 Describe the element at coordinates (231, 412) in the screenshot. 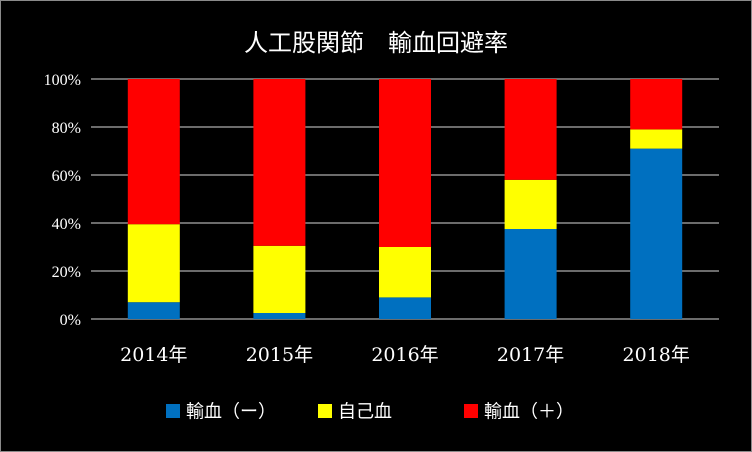

I see `legend-label: 輸血（ー）` at that location.